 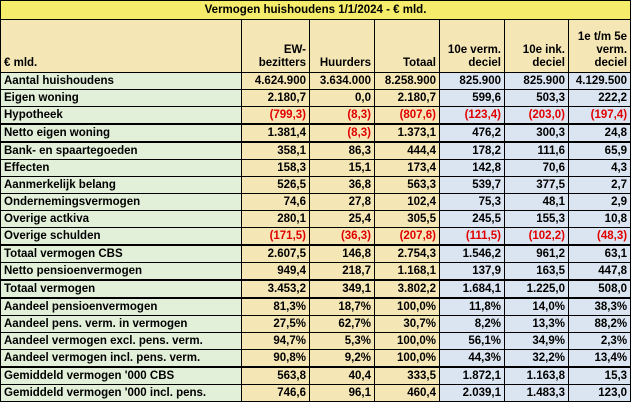 What do you see at coordinates (275, 115) in the screenshot?
I see `cell-value: (799,3)` at bounding box center [275, 115].